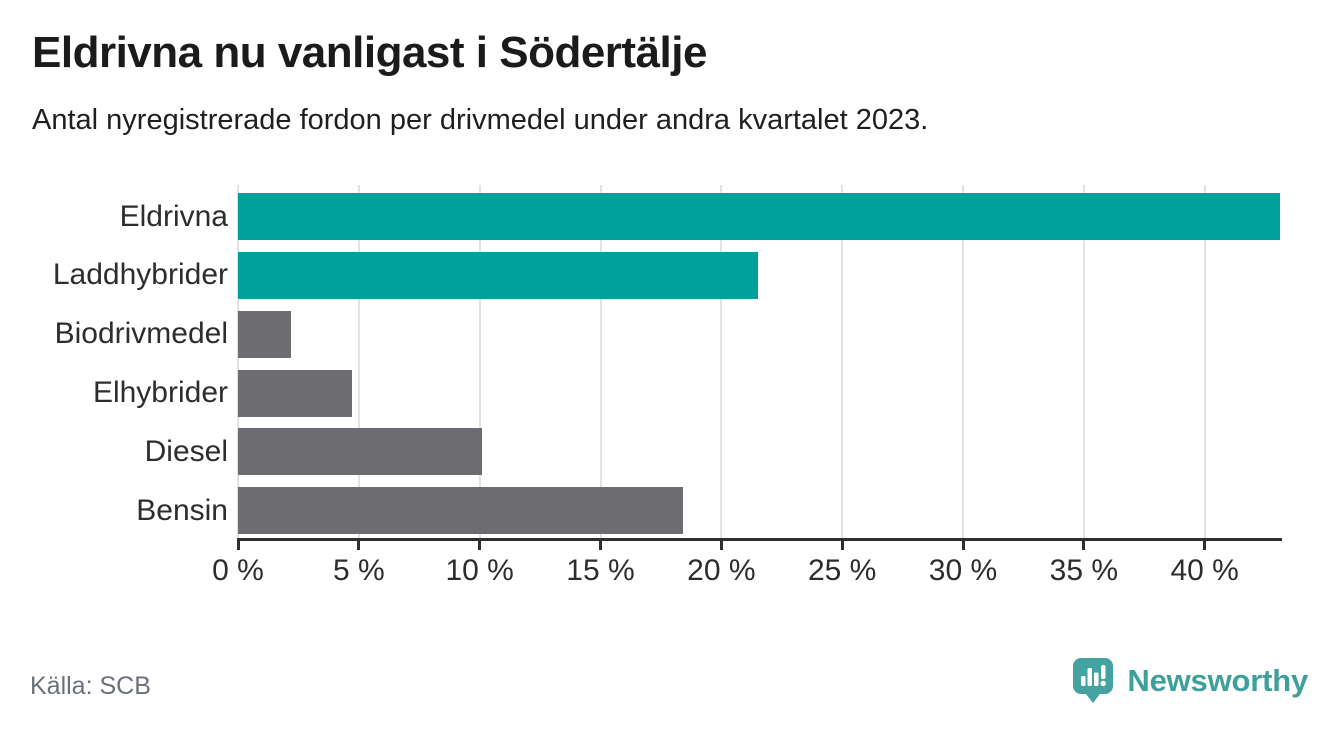  Describe the element at coordinates (182, 510) in the screenshot. I see `category-label: Bensin` at that location.